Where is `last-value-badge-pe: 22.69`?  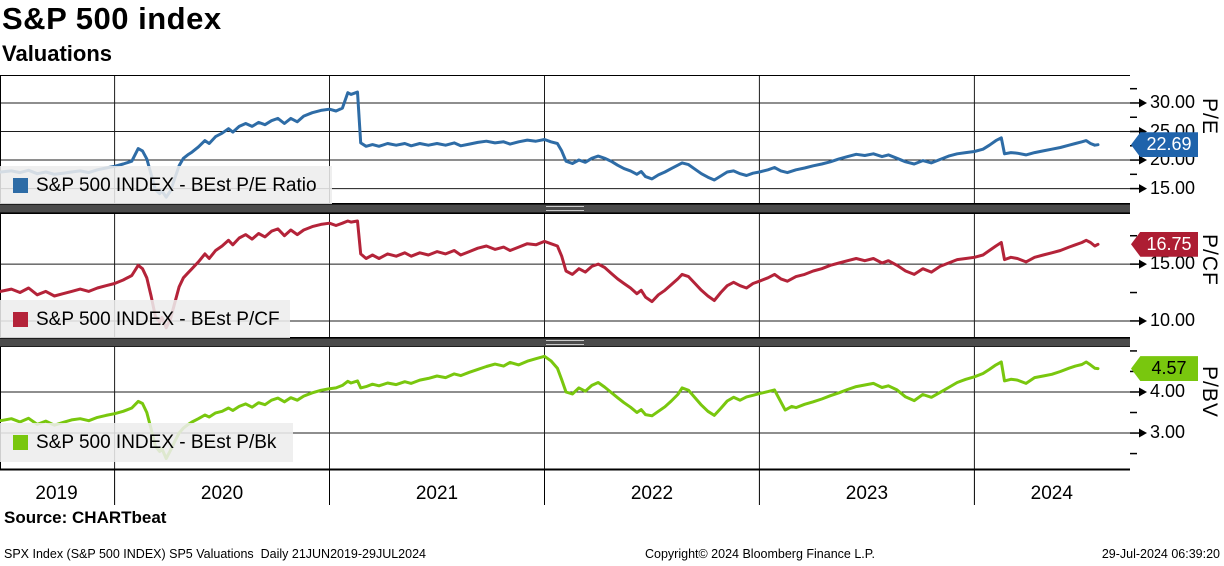 last-value-badge-pe: 22.69 is located at coordinates (1164, 145).